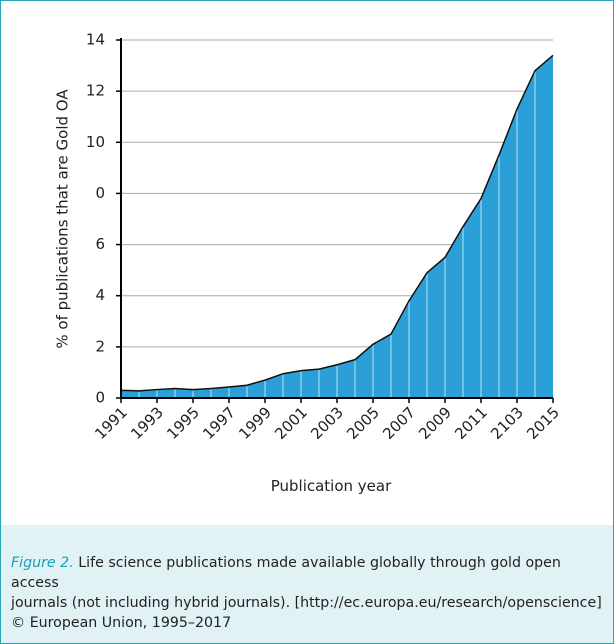  Describe the element at coordinates (95, 40) in the screenshot. I see `y-tick-label: 14` at that location.